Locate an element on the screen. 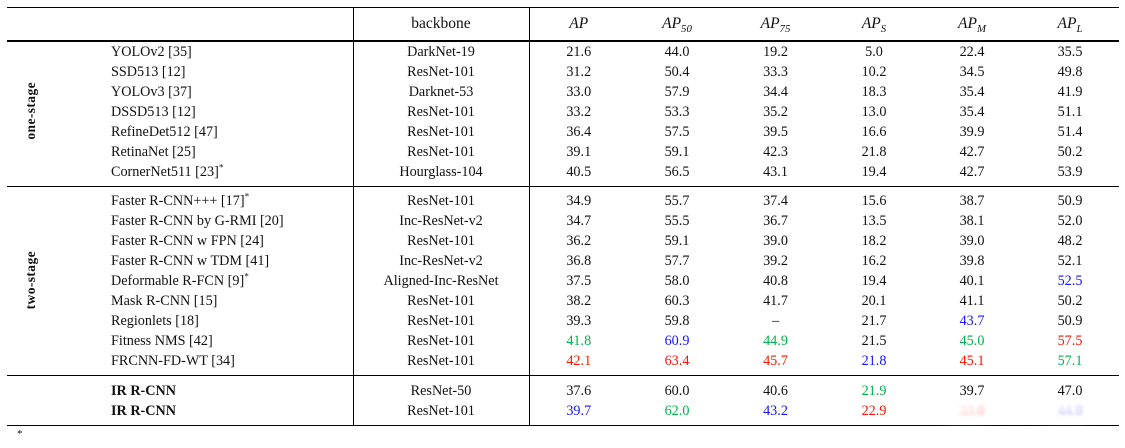 This screenshot has width=1125, height=448. cell-ap7575: 42.3 is located at coordinates (775, 152).